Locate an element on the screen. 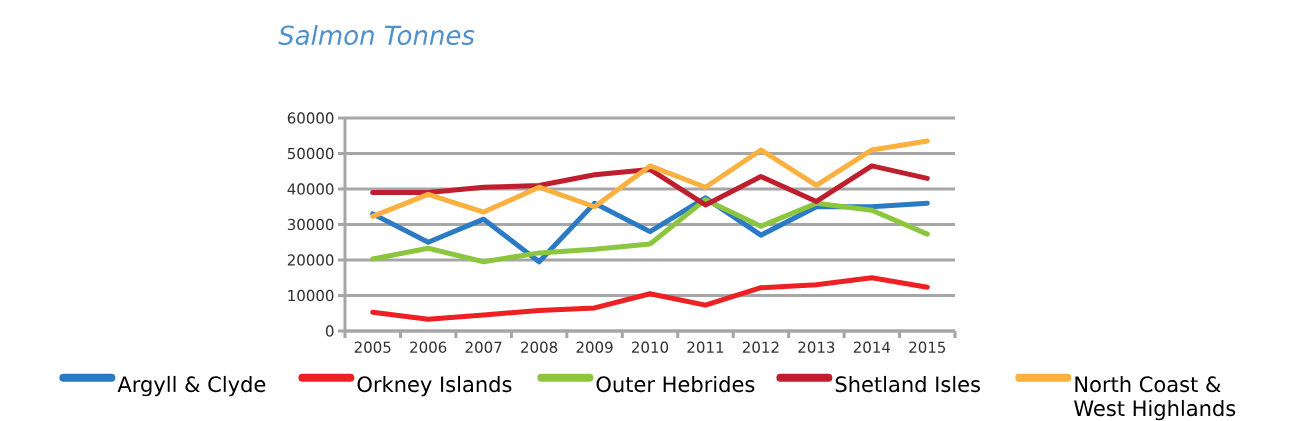 The width and height of the screenshot is (1311, 421). x-tick-label: 2012 is located at coordinates (760, 347).